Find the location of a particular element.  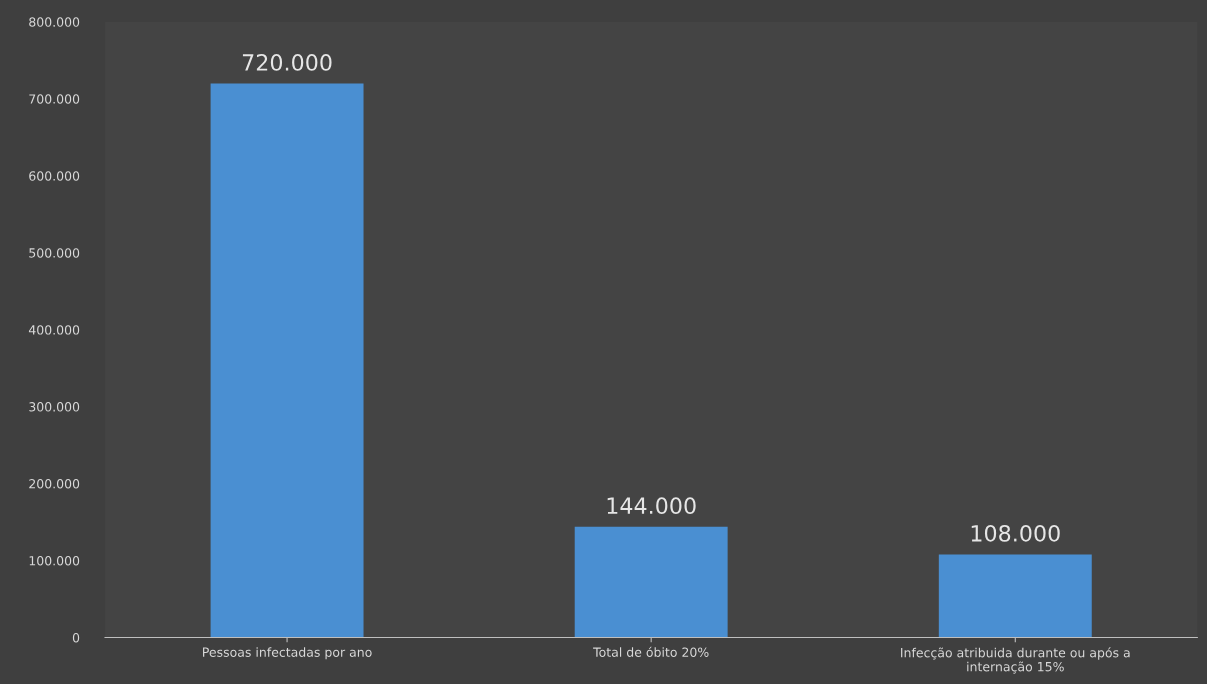

y-tick-label: 0 is located at coordinates (76, 637).